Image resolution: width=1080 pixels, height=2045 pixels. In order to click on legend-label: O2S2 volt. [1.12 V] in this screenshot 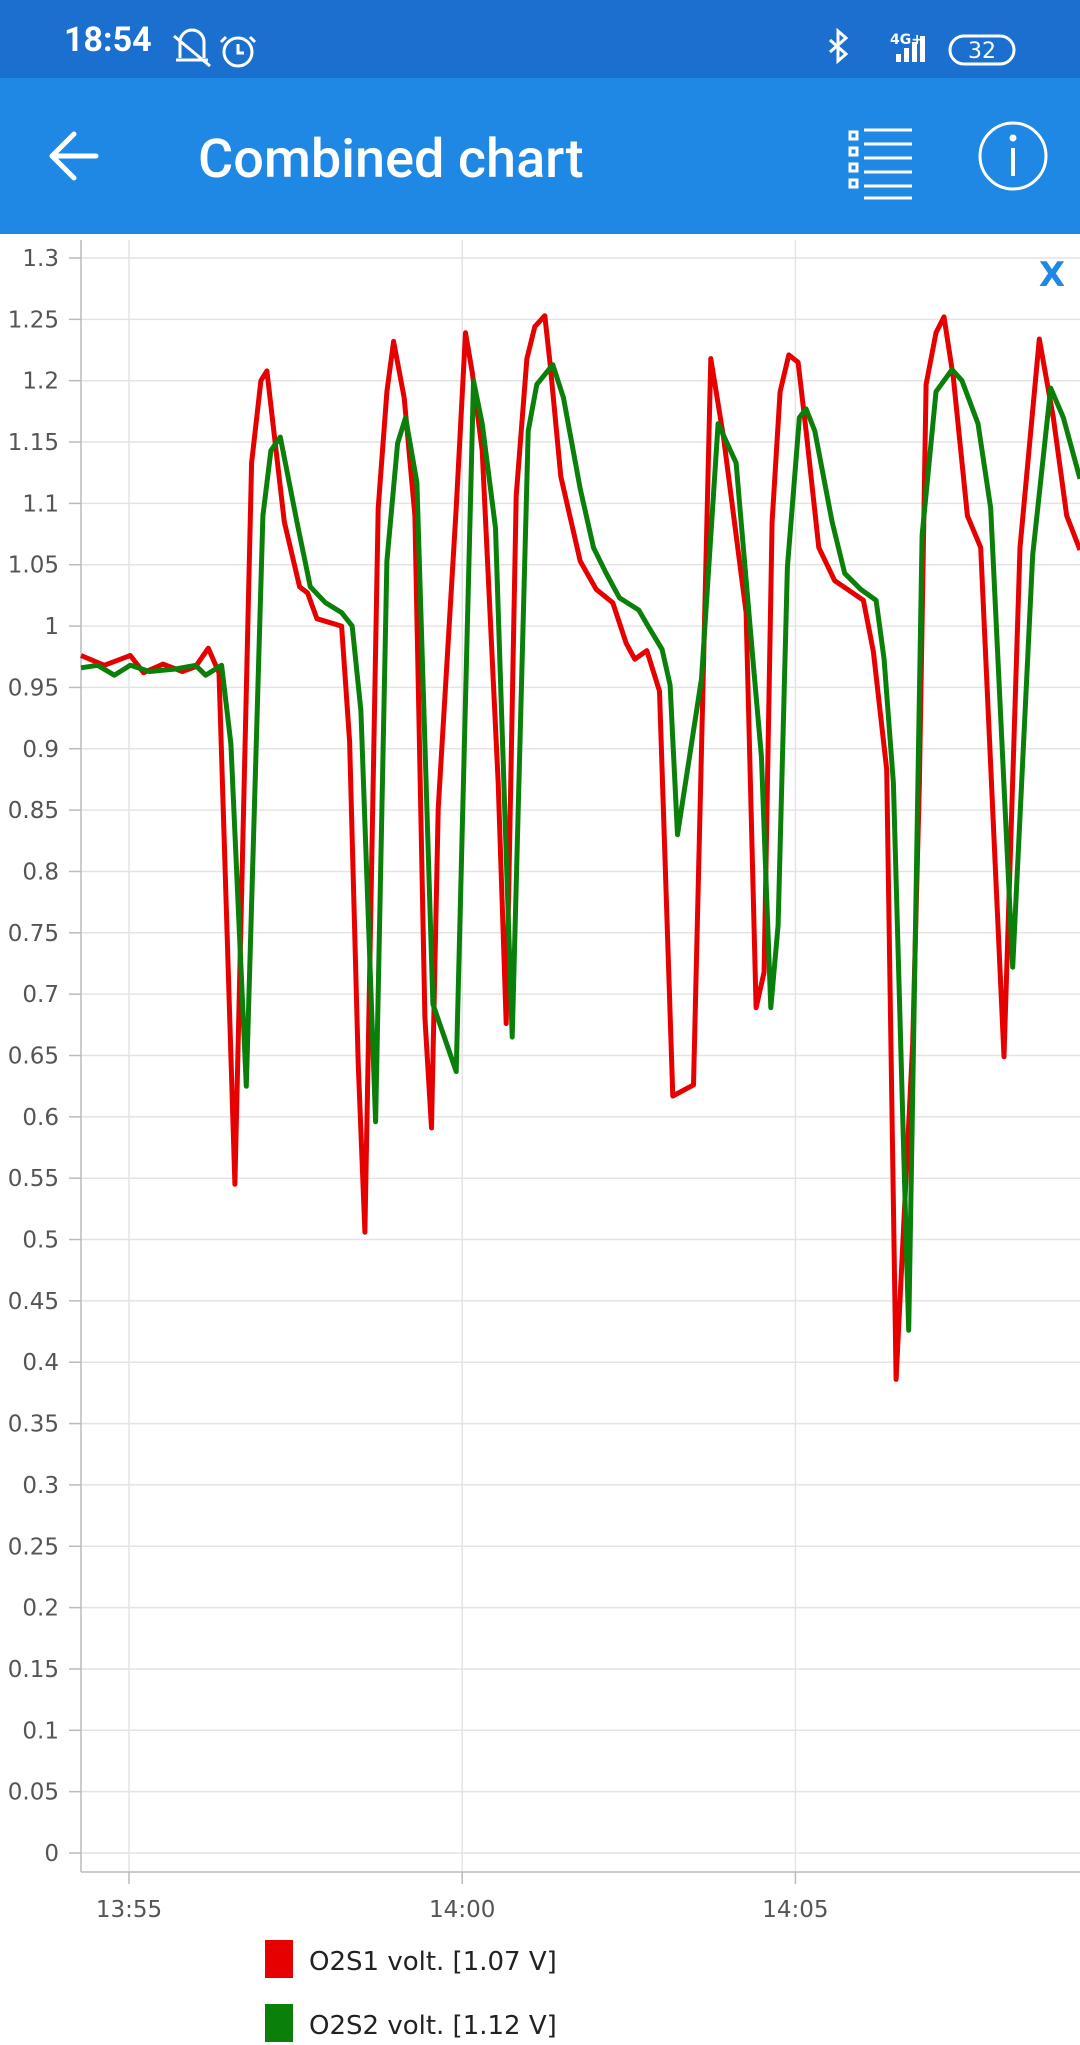, I will do `click(433, 2026)`.